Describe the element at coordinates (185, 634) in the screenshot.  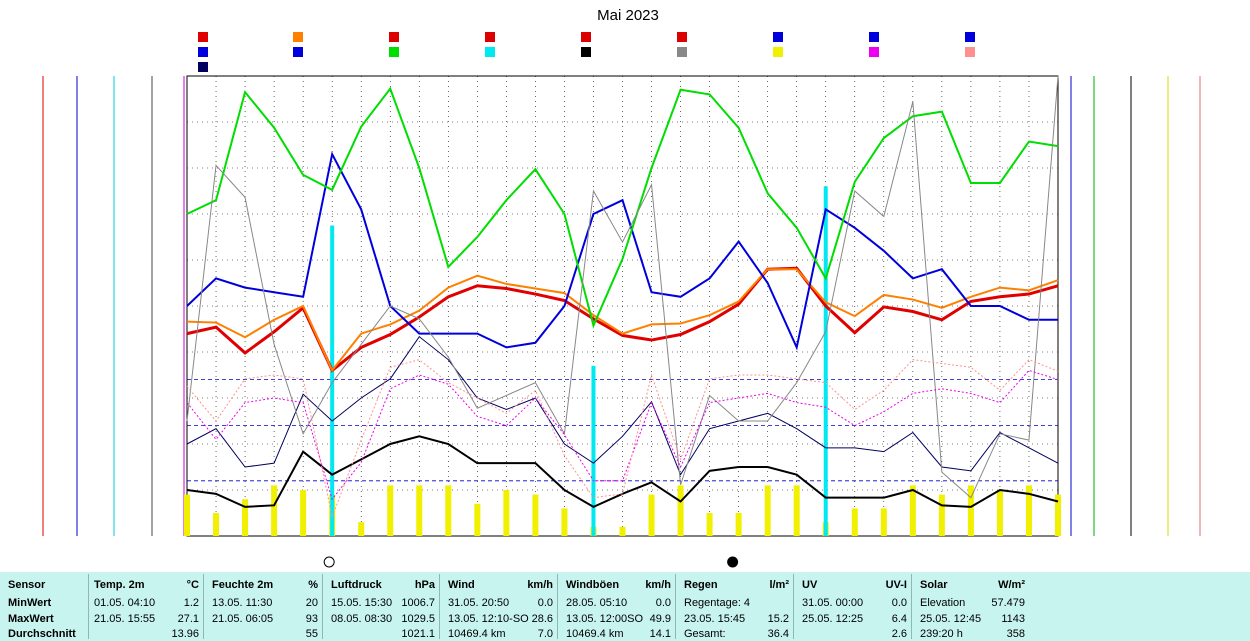
I see `stats-value: 13.96` at that location.